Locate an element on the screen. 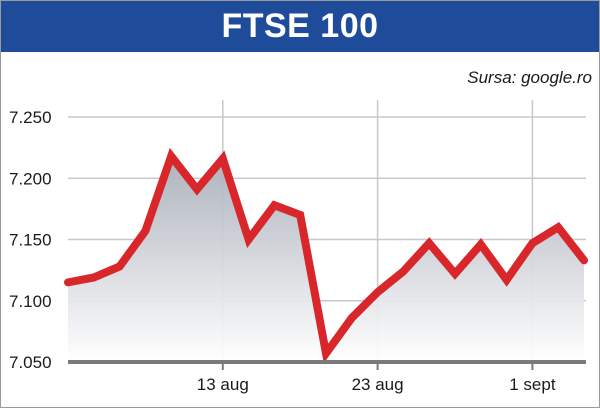 This screenshot has width=600, height=408. y-tick-label: 7.050 is located at coordinates (30, 362).